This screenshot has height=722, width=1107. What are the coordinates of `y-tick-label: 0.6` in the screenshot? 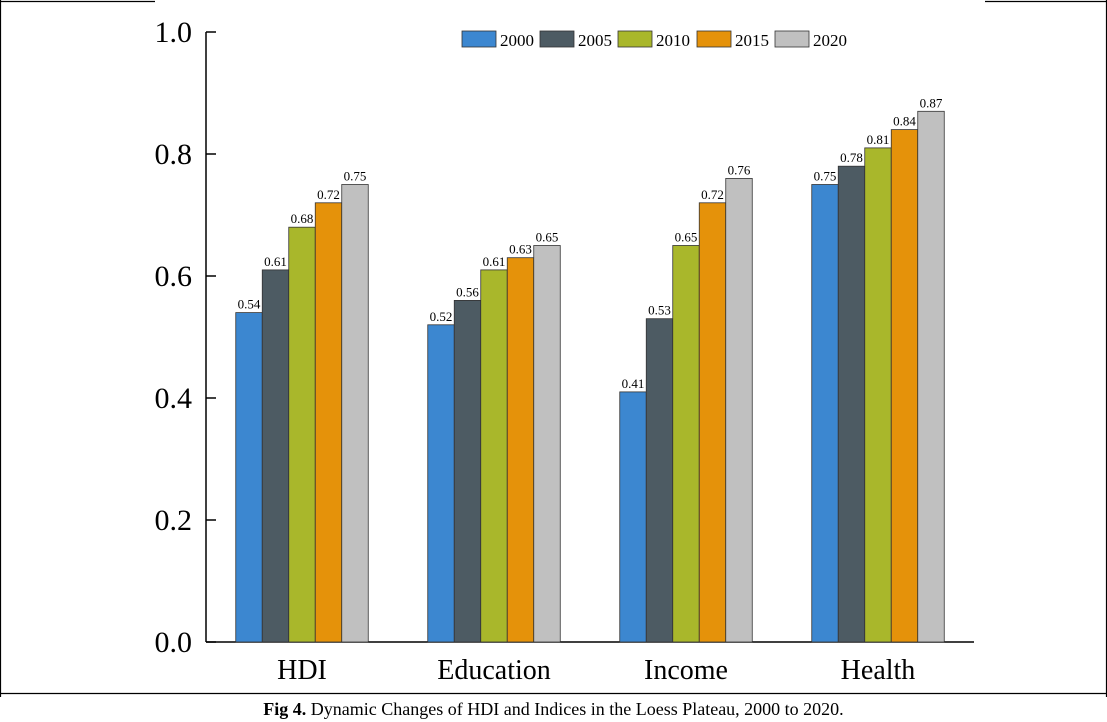 It's located at (174, 276).